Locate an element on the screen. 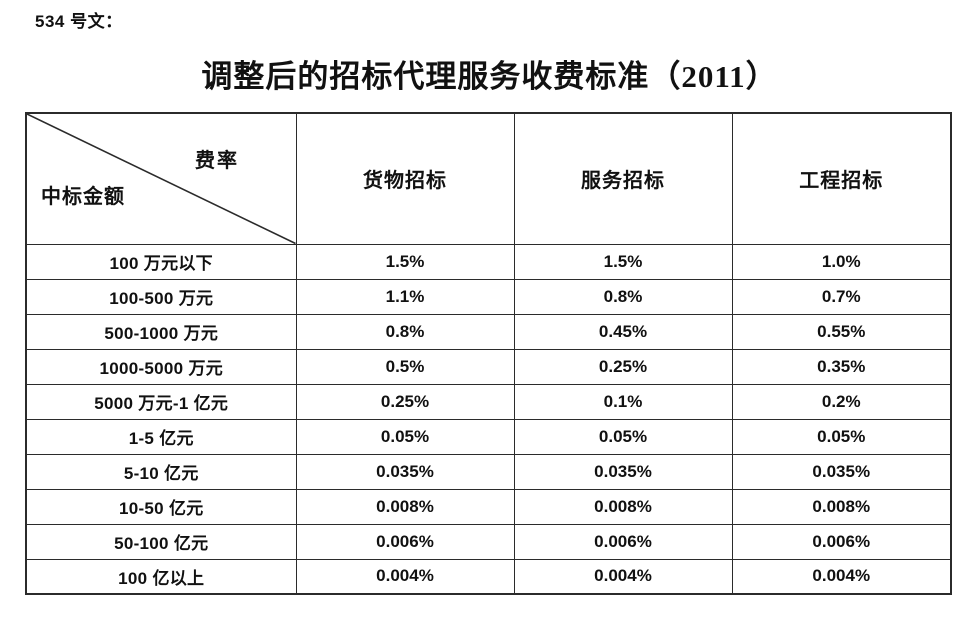 This screenshot has width=979, height=629. table-row: 100 万元以下 1.5% 1.5% 1.0% is located at coordinates (488, 261).